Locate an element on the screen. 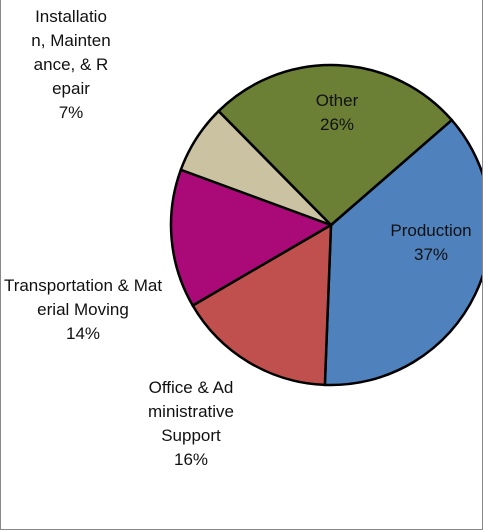 The width and height of the screenshot is (483, 530). slice-category-label: Production is located at coordinates (431, 230).